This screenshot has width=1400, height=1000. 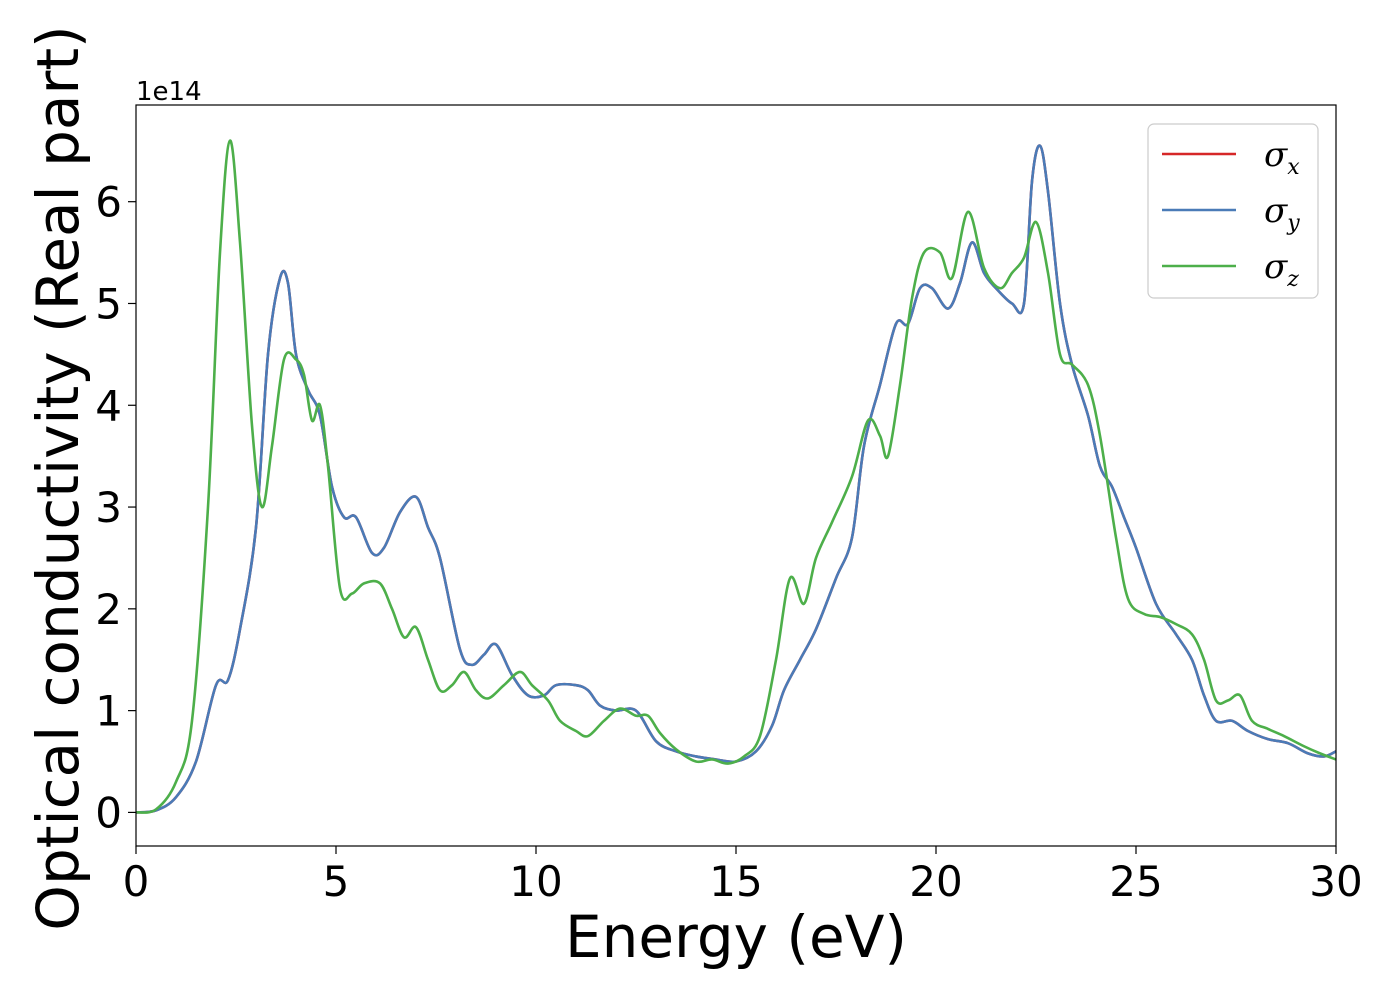 What do you see at coordinates (1282, 157) in the screenshot?
I see `legend-label-sigma-x: σx` at bounding box center [1282, 157].